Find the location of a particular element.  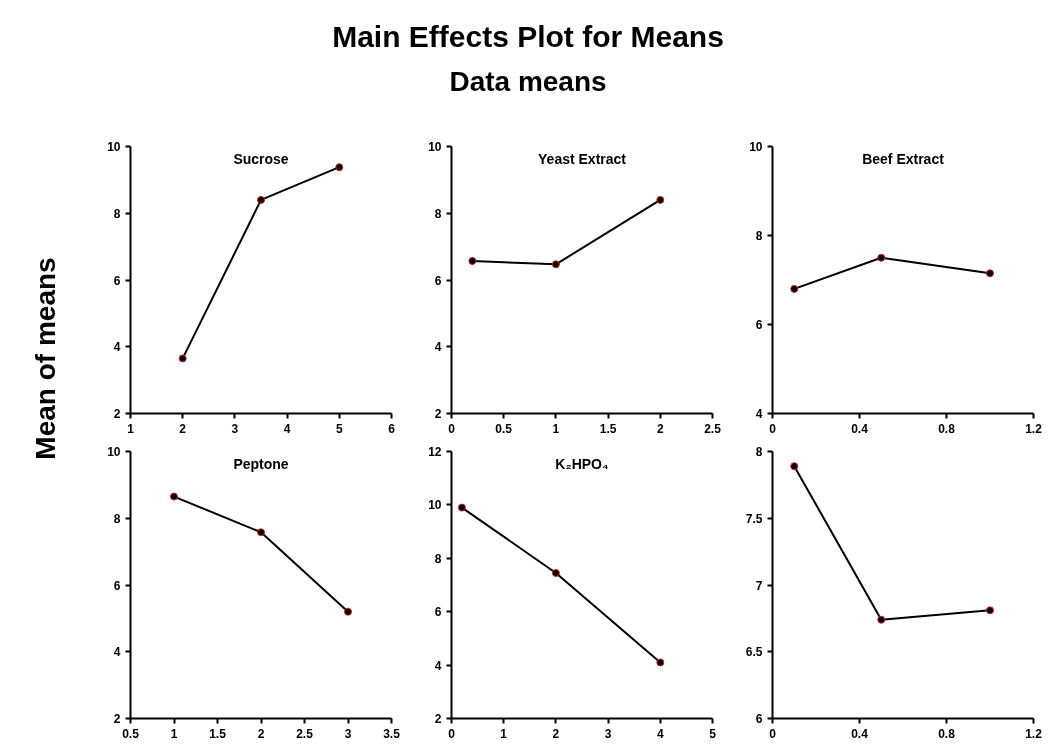

y-tick-label: 12 is located at coordinates (435, 452).